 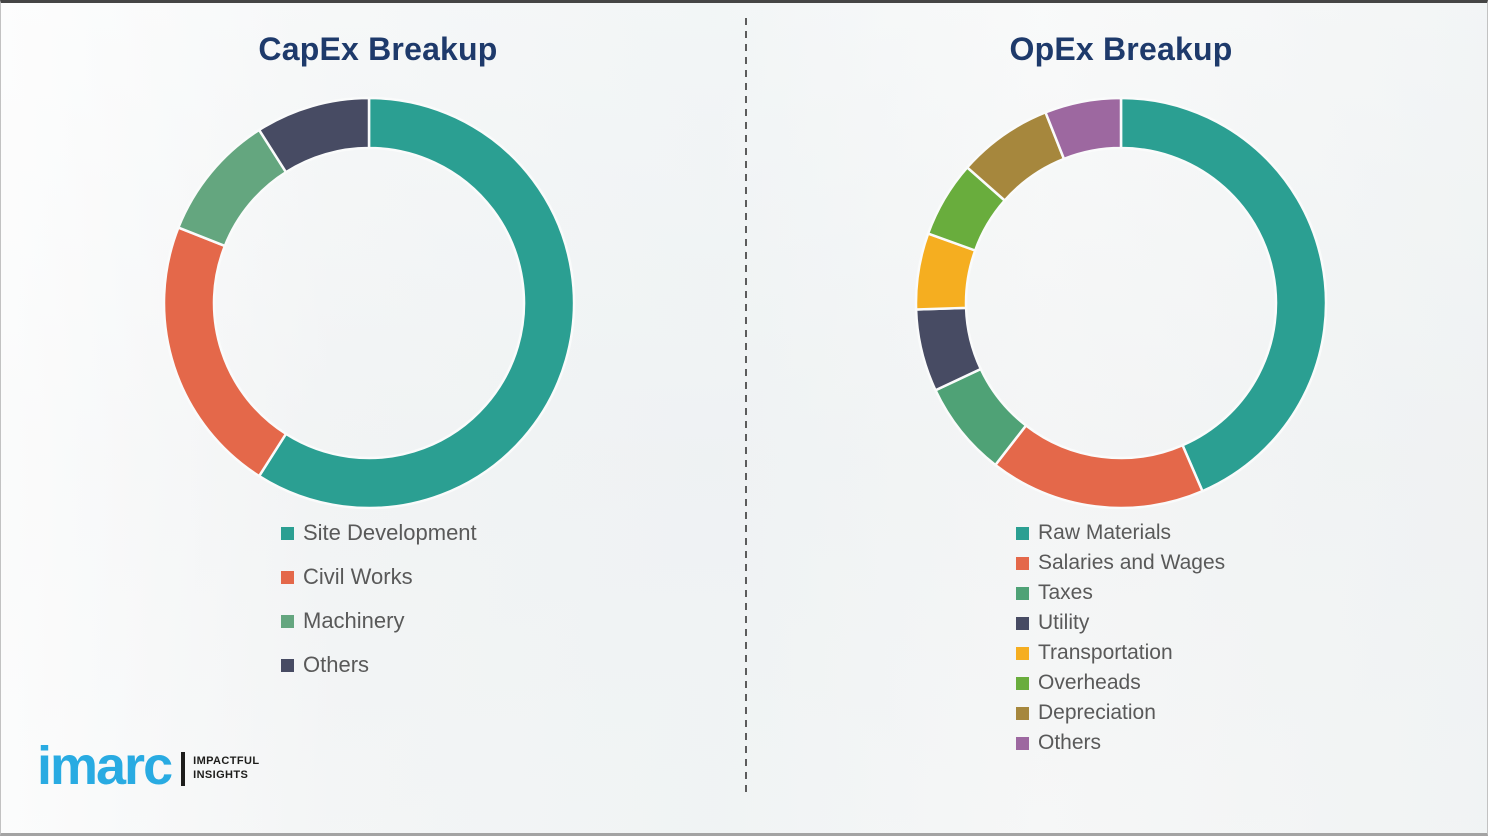 What do you see at coordinates (183, 769) in the screenshot?
I see `imarc-logo-divider-bar` at bounding box center [183, 769].